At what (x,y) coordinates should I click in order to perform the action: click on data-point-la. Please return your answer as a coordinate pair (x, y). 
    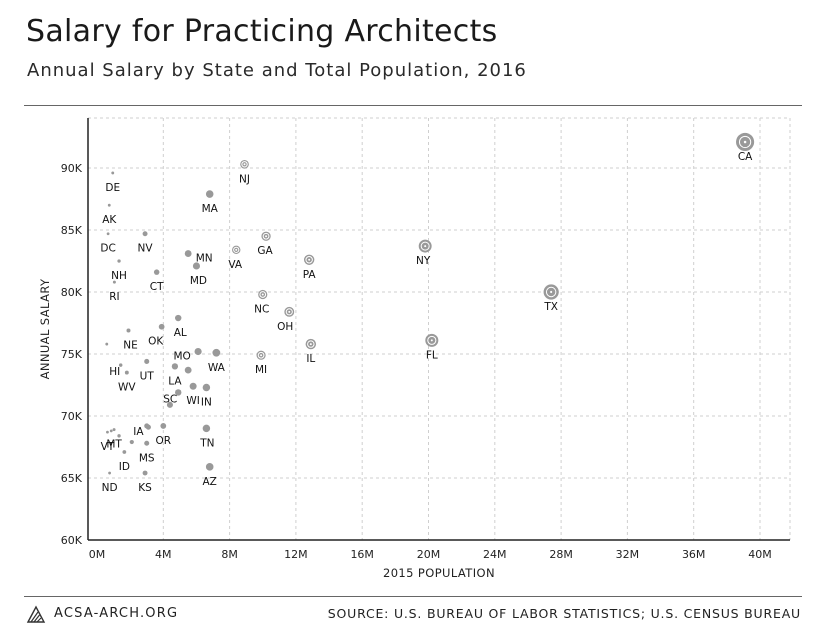
    Looking at the image, I should click on (175, 366).